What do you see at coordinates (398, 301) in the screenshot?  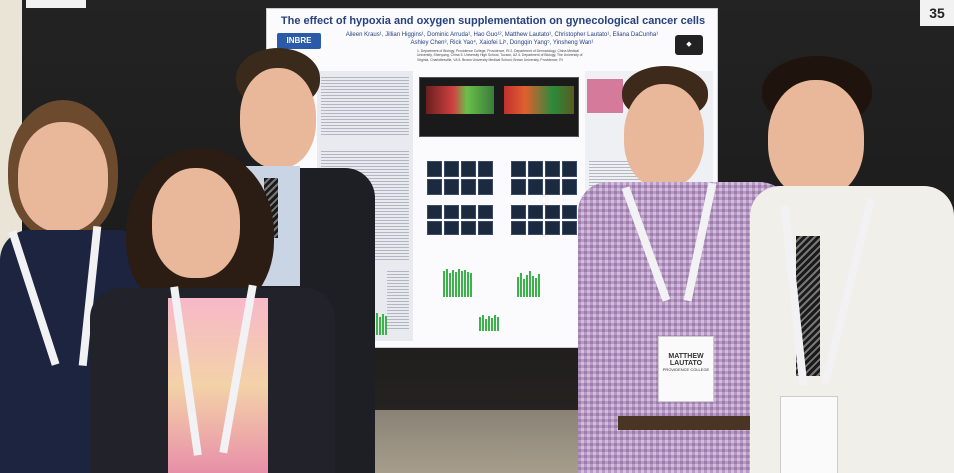 I see `methods-text` at bounding box center [398, 301].